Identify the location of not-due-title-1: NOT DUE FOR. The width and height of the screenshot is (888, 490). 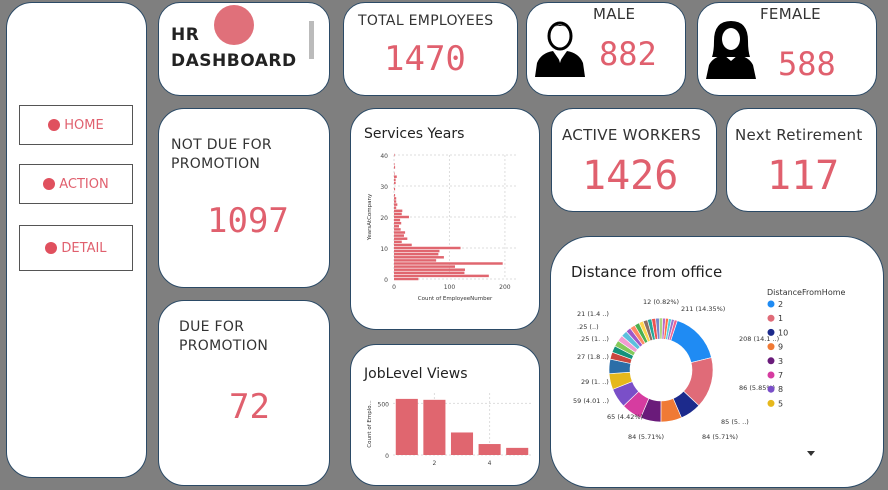
(221, 145).